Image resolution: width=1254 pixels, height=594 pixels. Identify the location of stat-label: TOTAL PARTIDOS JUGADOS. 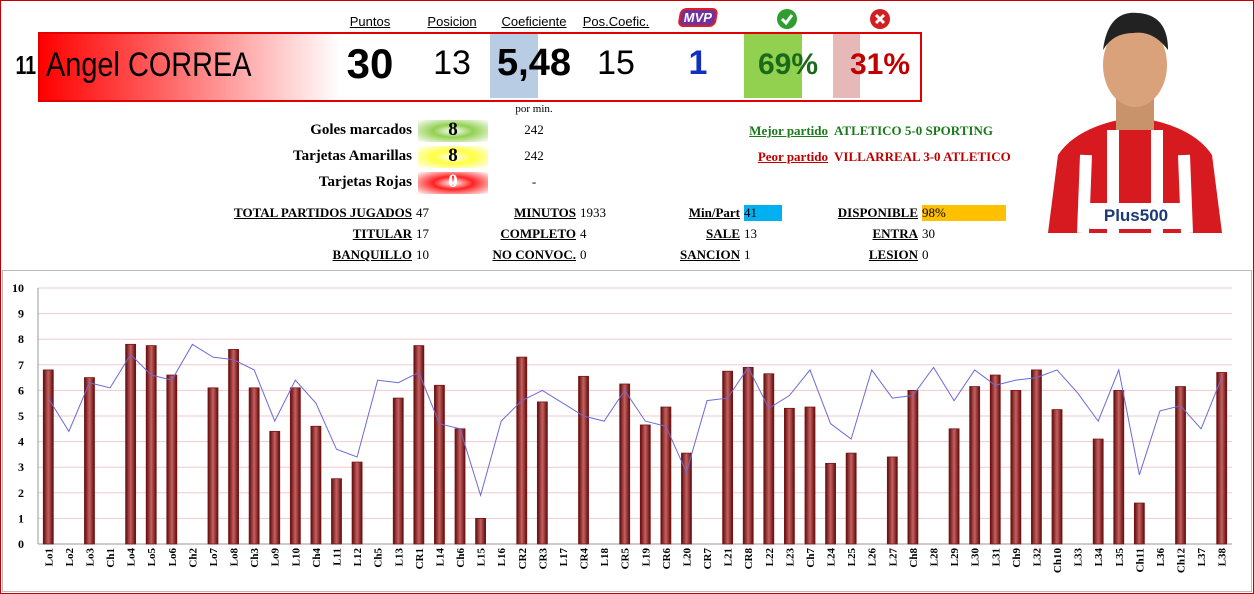
(323, 212).